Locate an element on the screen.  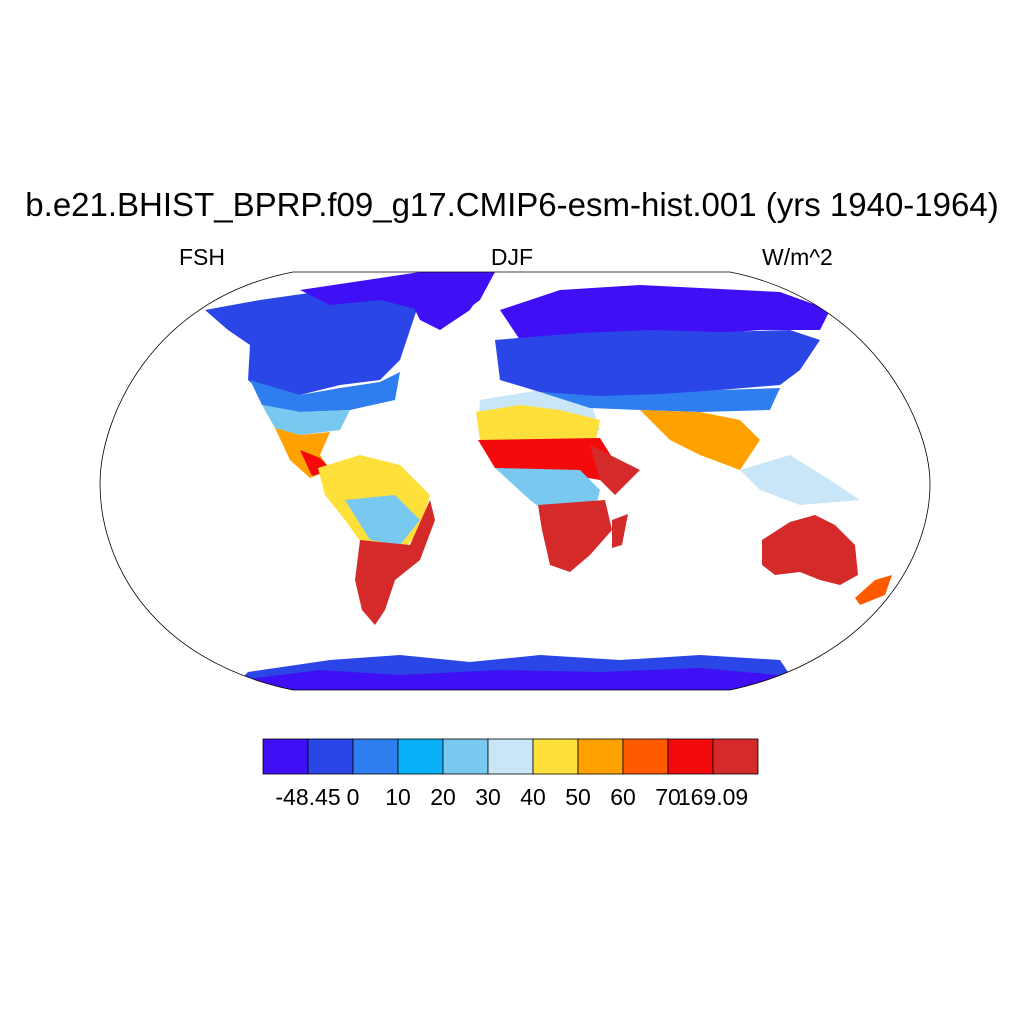
right-label: W/m^2 is located at coordinates (797, 257).